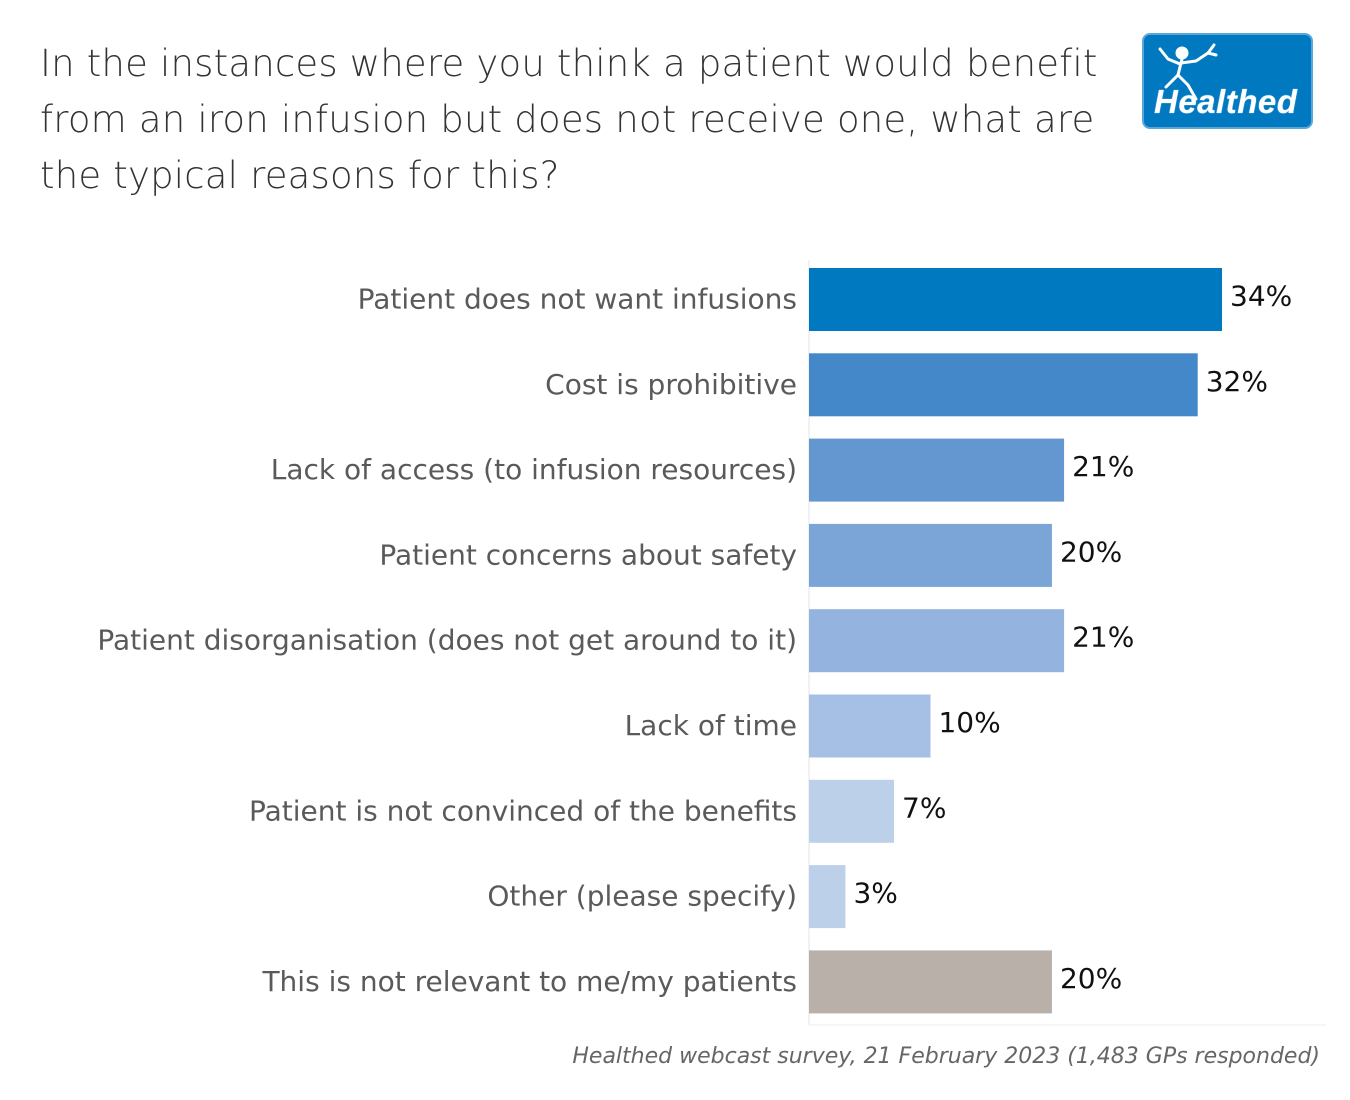 The height and width of the screenshot is (1100, 1350). Describe the element at coordinates (875, 893) in the screenshot. I see `value-label: 3%` at that location.